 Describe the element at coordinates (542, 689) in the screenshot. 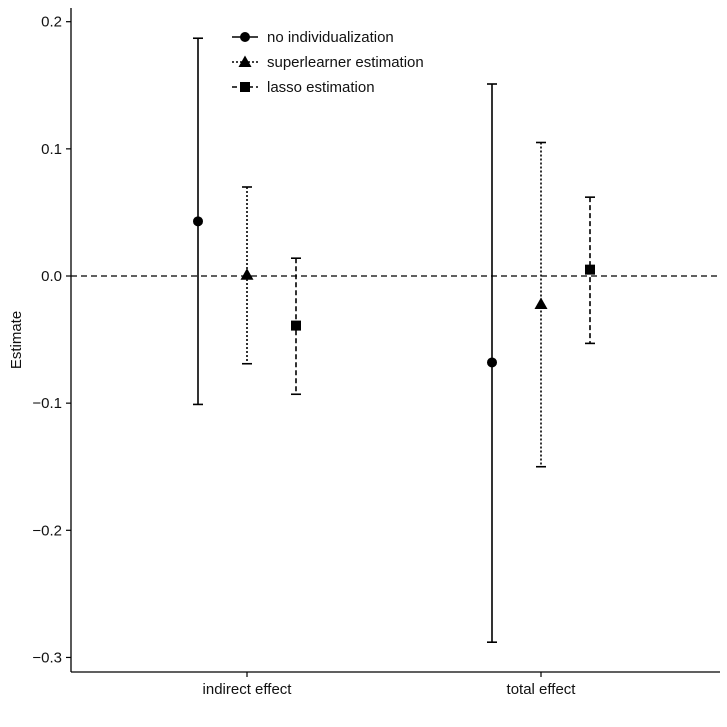

I see `x-tick-label: total effect` at that location.